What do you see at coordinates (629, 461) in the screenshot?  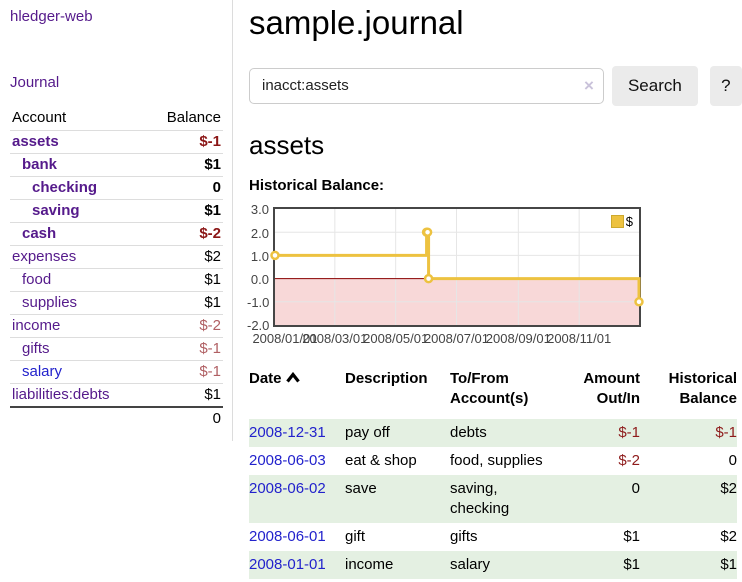 I see `transaction-amount: $-2` at bounding box center [629, 461].